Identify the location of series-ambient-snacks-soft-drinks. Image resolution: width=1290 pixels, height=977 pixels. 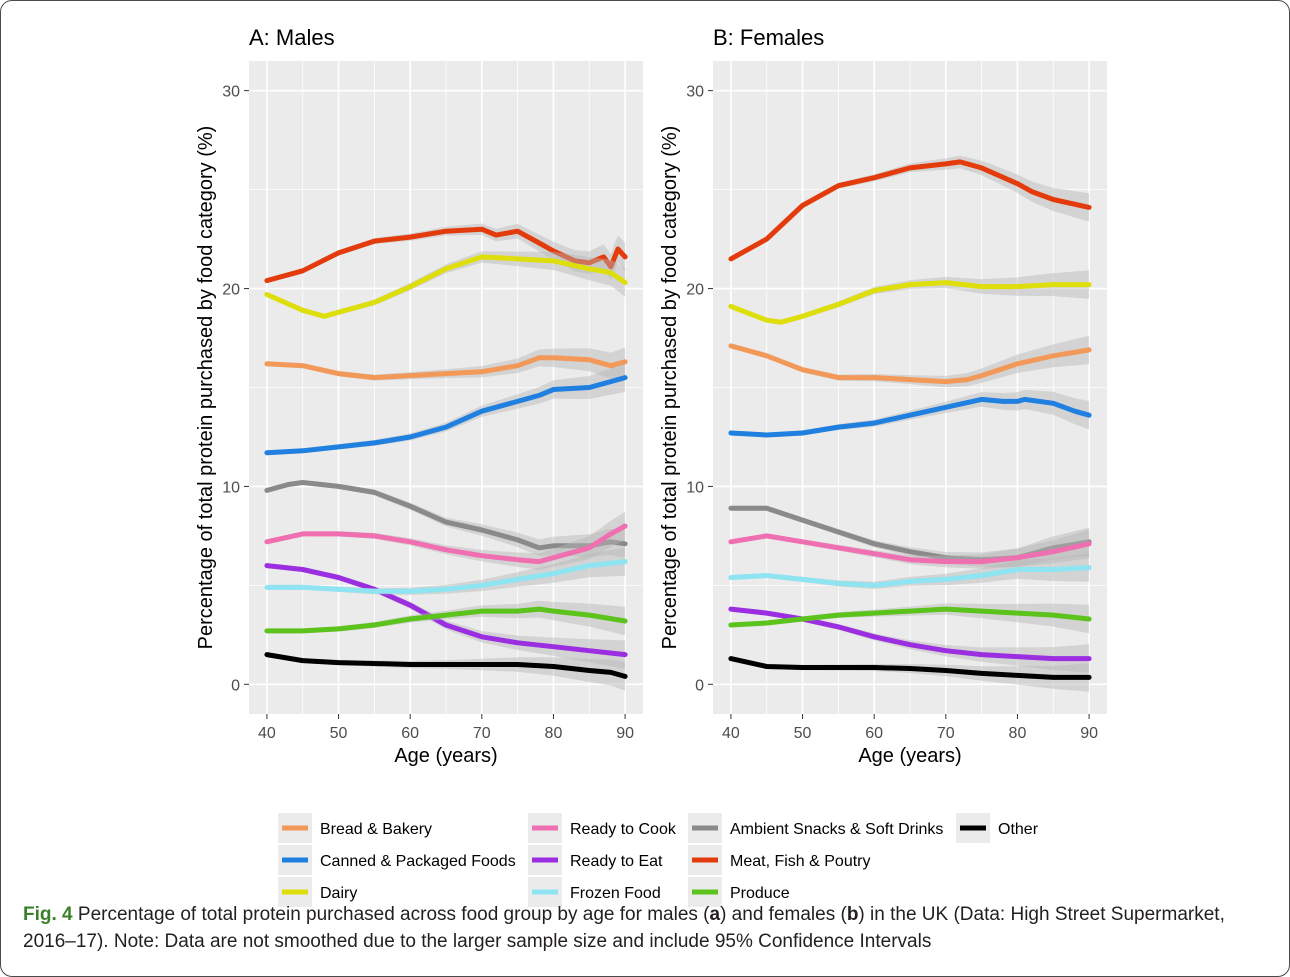
(446, 519).